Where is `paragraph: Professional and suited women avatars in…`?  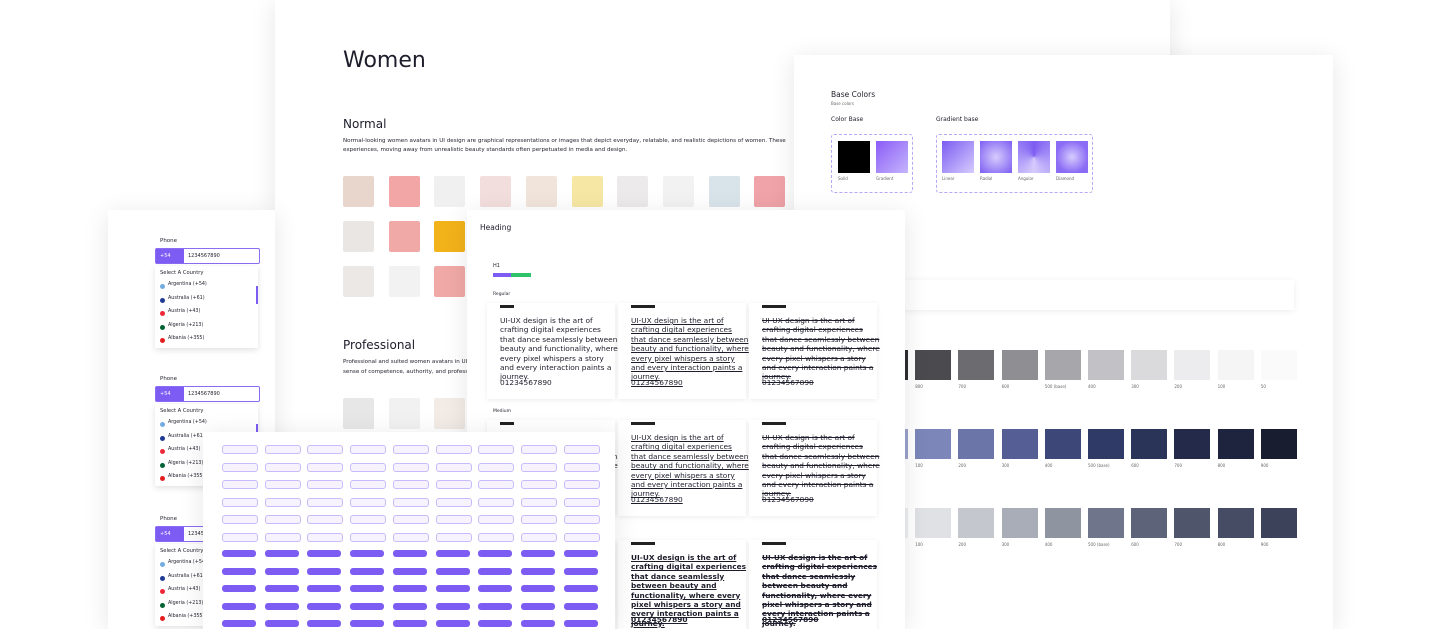
paragraph: Professional and suited women avatars in… is located at coordinates (405, 362).